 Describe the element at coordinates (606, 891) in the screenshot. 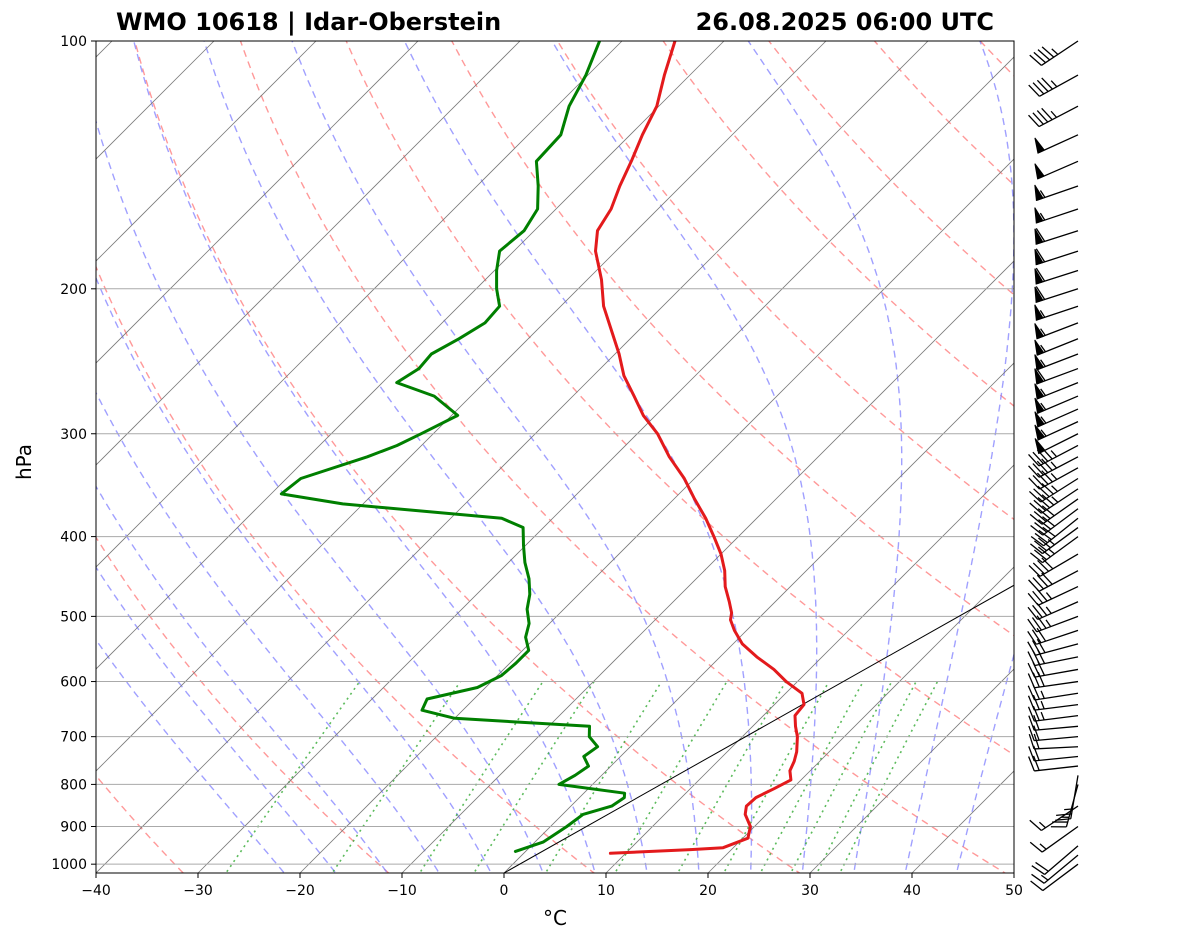

I see `x-tick-label: 10` at that location.